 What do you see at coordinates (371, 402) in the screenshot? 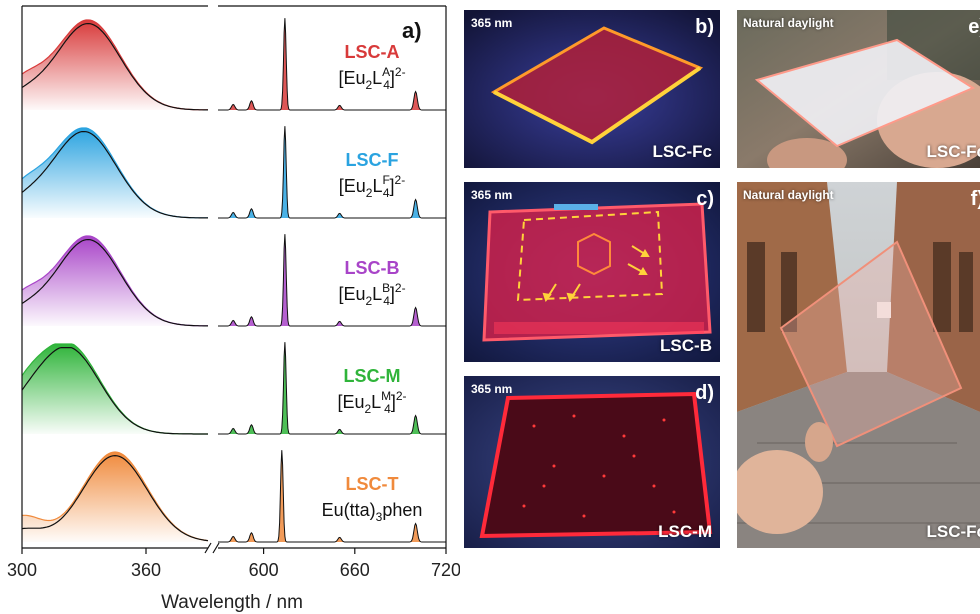
I see `sample-formula-label: [Eu2LM 4]2-` at bounding box center [371, 402].